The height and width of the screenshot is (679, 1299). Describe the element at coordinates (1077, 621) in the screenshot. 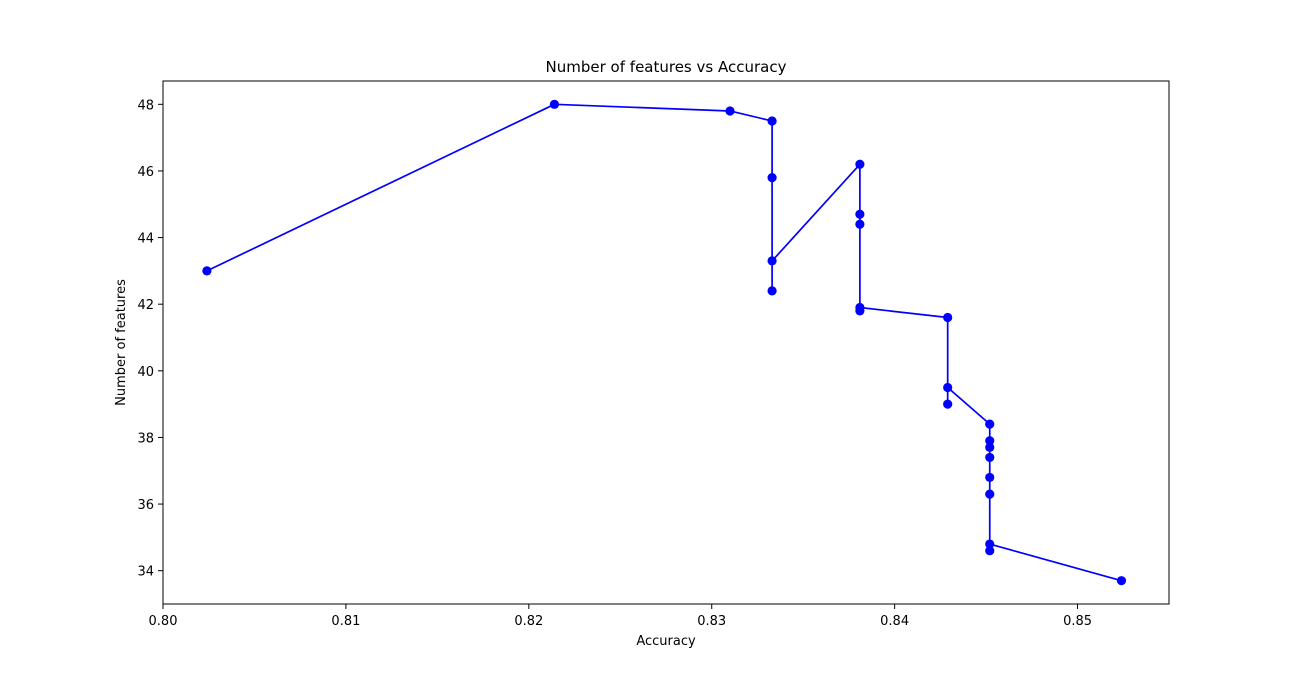

I see `x-tick-label: 0.85` at that location.